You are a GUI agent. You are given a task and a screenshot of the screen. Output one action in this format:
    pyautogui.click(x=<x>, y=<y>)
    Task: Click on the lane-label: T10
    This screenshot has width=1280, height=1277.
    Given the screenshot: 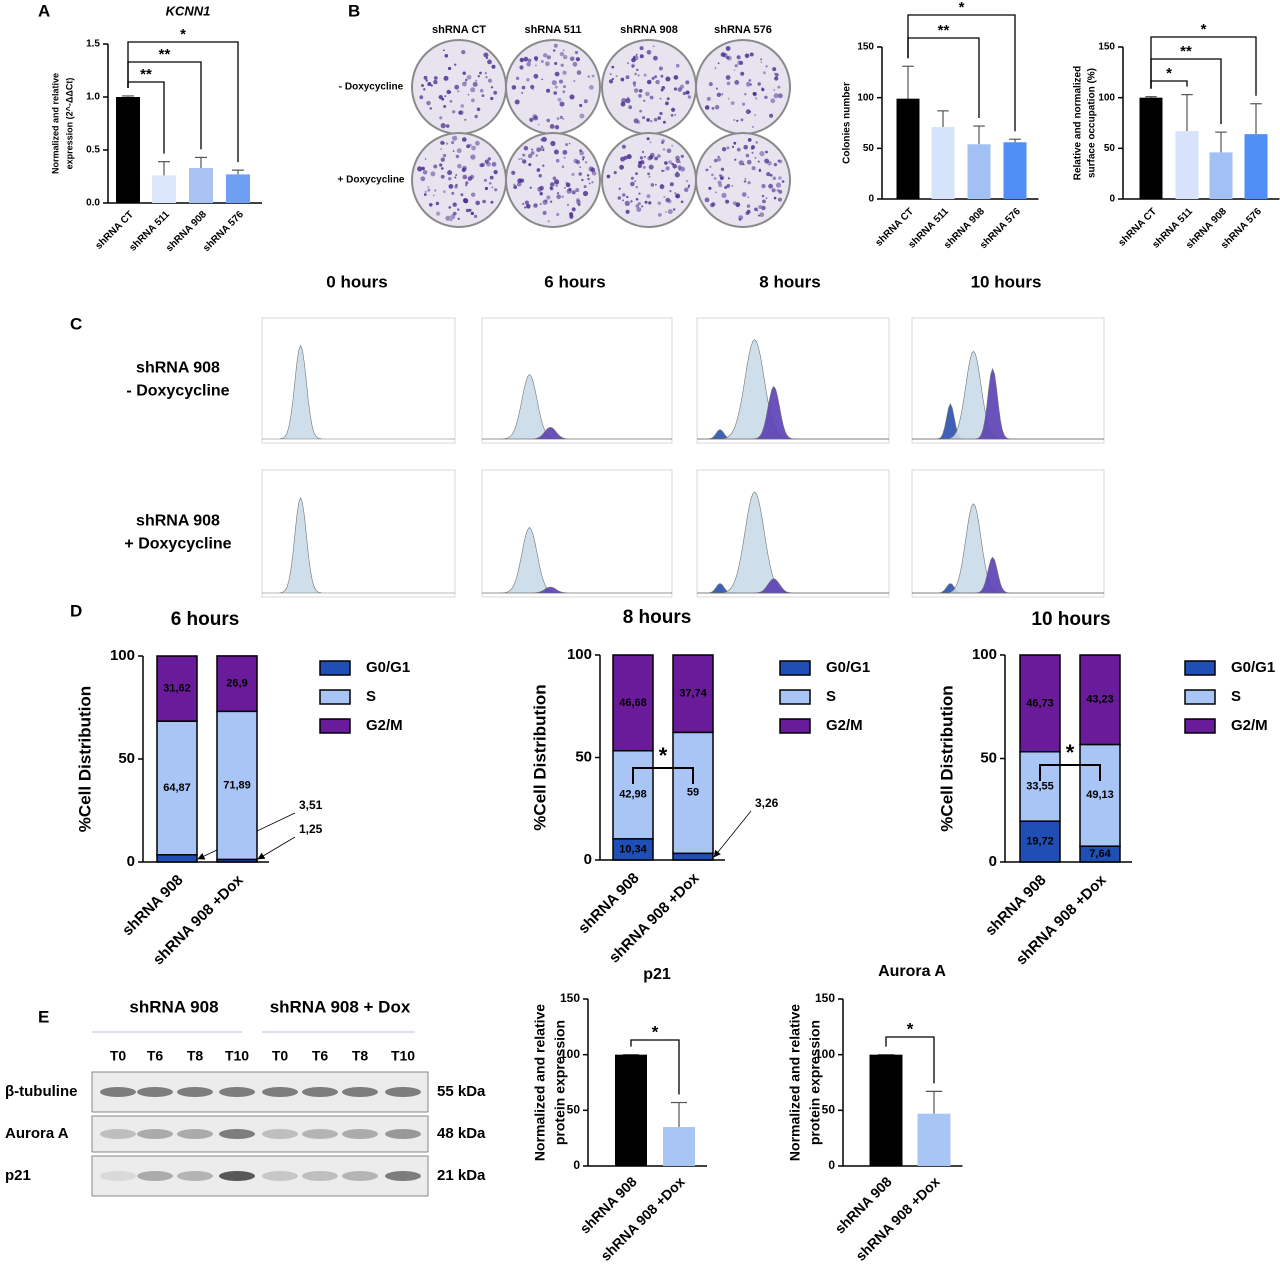 What is the action you would take?
    pyautogui.click(x=237, y=1056)
    